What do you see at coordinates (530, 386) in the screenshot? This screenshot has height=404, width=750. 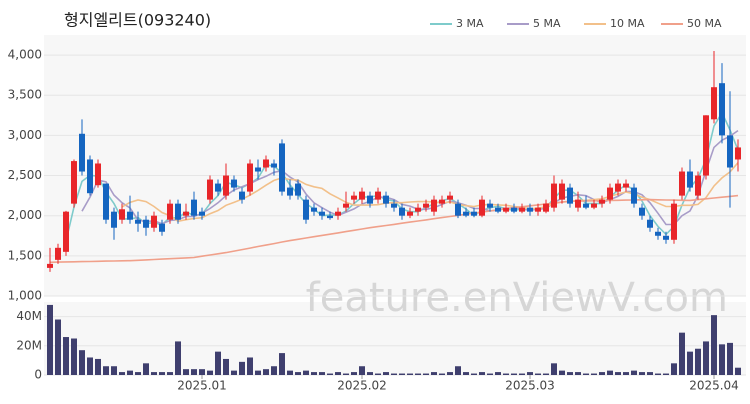 I see `x-tick-label: 2025.03` at bounding box center [530, 386].